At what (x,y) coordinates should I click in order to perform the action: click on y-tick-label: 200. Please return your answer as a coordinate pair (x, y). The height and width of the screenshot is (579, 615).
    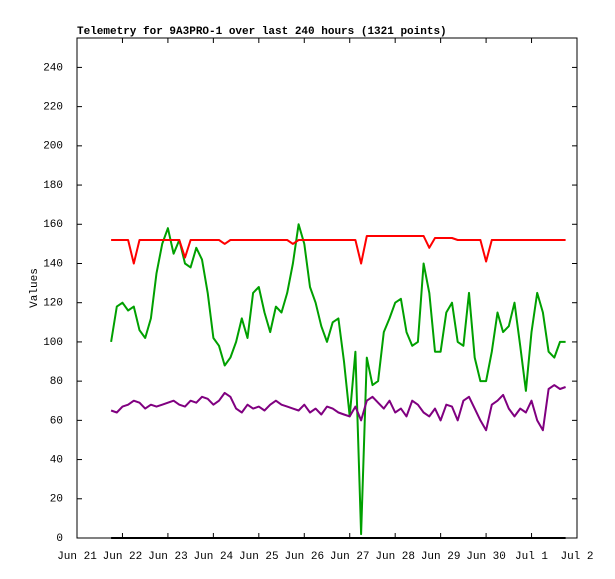
    Looking at the image, I should click on (53, 147).